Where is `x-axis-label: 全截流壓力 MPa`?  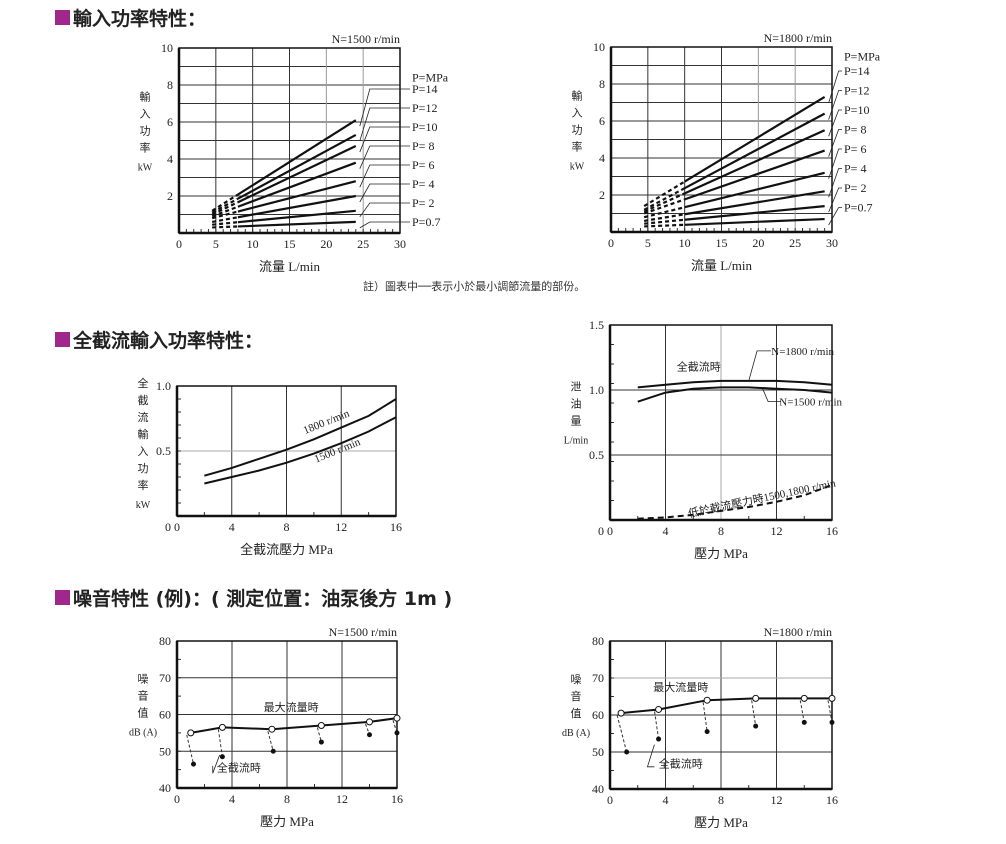 x-axis-label: 全截流壓力 MPa is located at coordinates (286, 549).